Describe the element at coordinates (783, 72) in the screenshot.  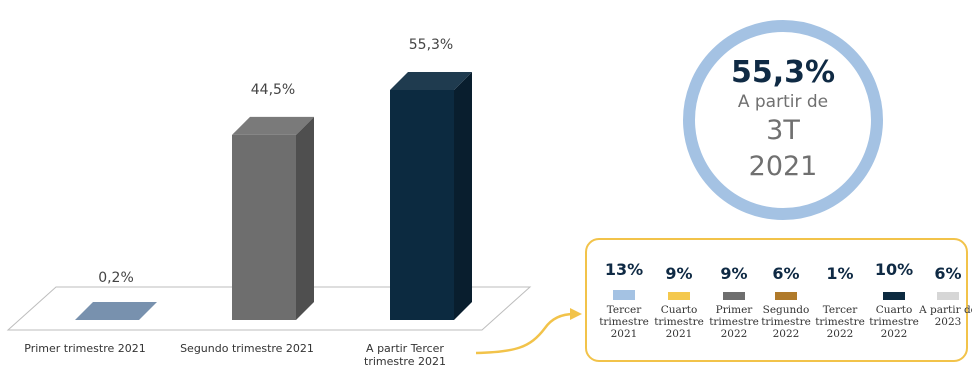
I see `ring-value: 55,3%` at that location.